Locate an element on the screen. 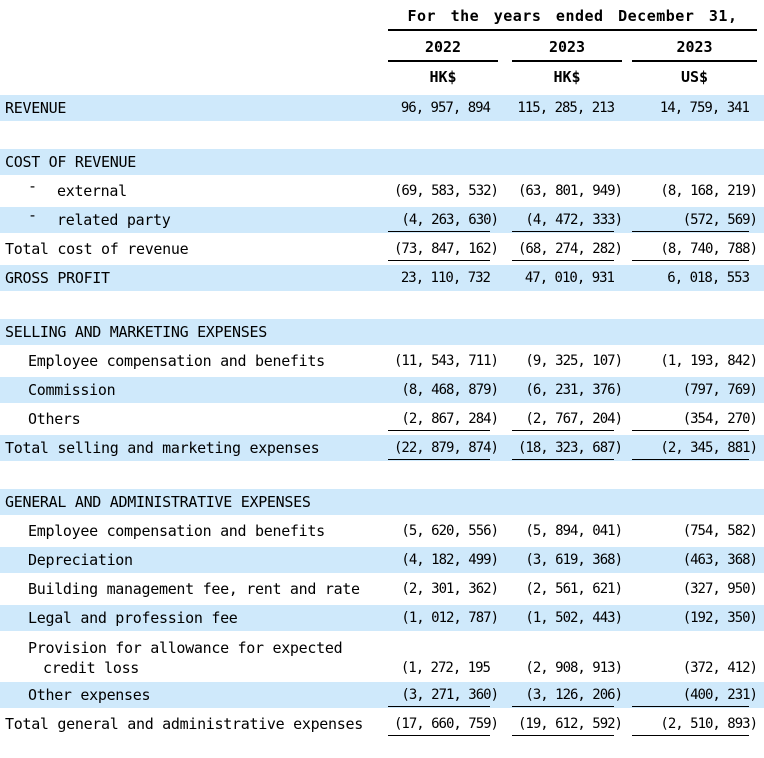 The image size is (764, 758). value-text: 47, 010, 931 is located at coordinates (569, 278).